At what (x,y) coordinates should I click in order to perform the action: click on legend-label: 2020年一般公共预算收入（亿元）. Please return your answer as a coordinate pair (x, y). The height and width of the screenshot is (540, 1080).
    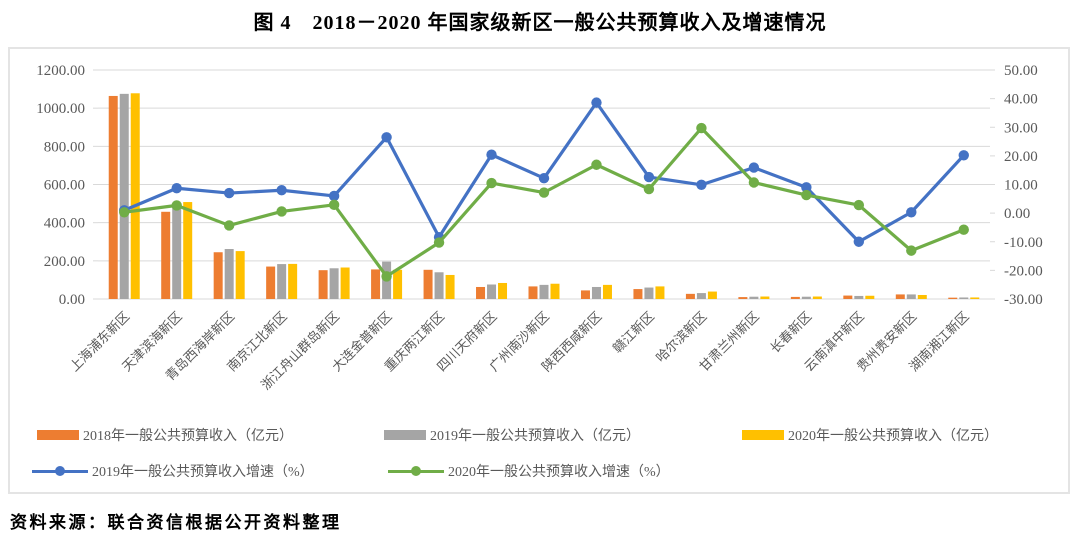
    Looking at the image, I should click on (893, 436).